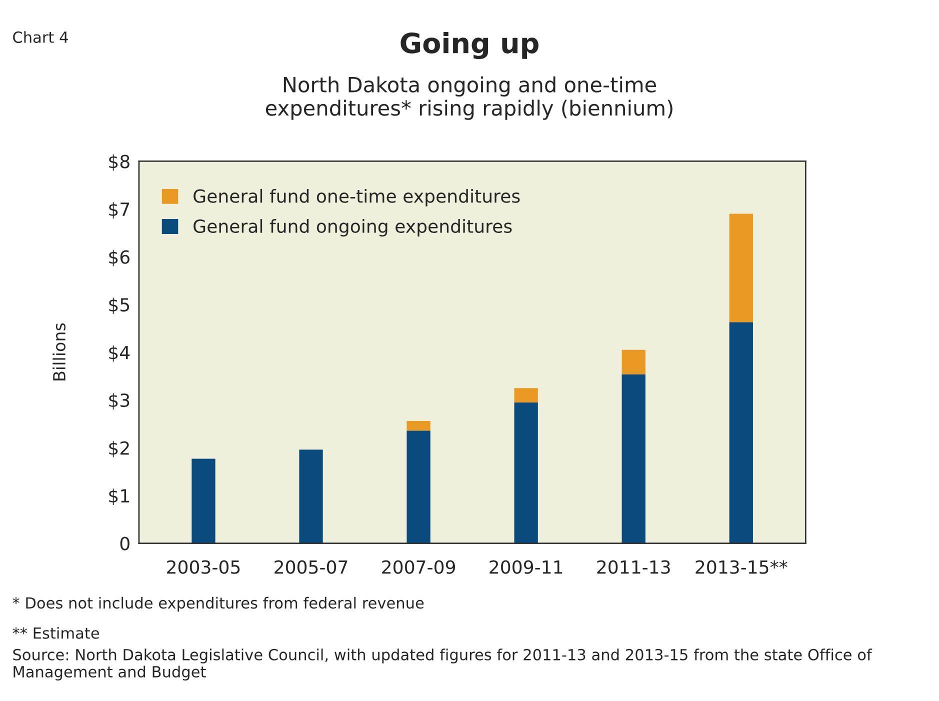  Describe the element at coordinates (119, 258) in the screenshot. I see `y-tick-label: $6` at that location.